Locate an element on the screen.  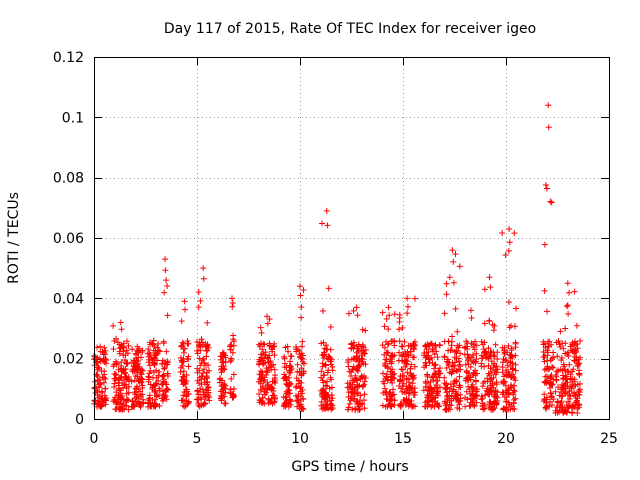
y-tick-label: 0.1 is located at coordinates (73, 118).